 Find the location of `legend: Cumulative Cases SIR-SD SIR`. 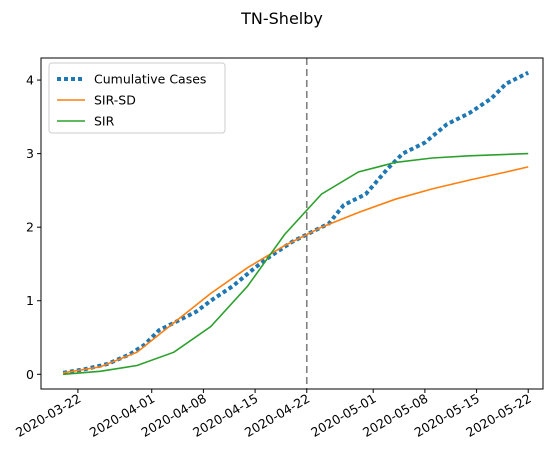

legend: Cumulative Cases SIR-SD SIR is located at coordinates (137, 98).